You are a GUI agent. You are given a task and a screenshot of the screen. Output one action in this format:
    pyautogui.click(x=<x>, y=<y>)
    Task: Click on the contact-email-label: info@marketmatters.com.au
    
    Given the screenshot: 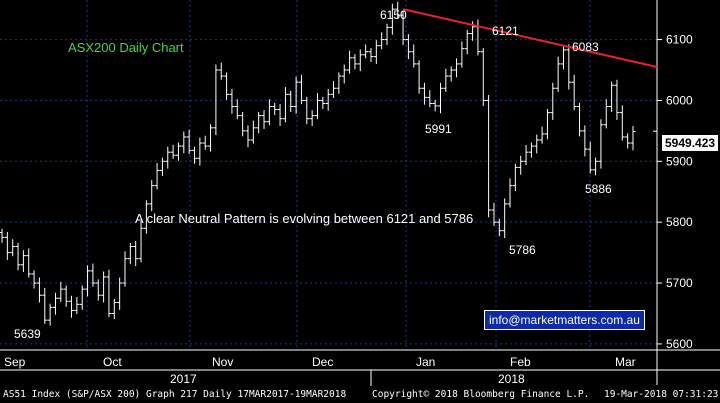 What is the action you would take?
    pyautogui.click(x=564, y=320)
    